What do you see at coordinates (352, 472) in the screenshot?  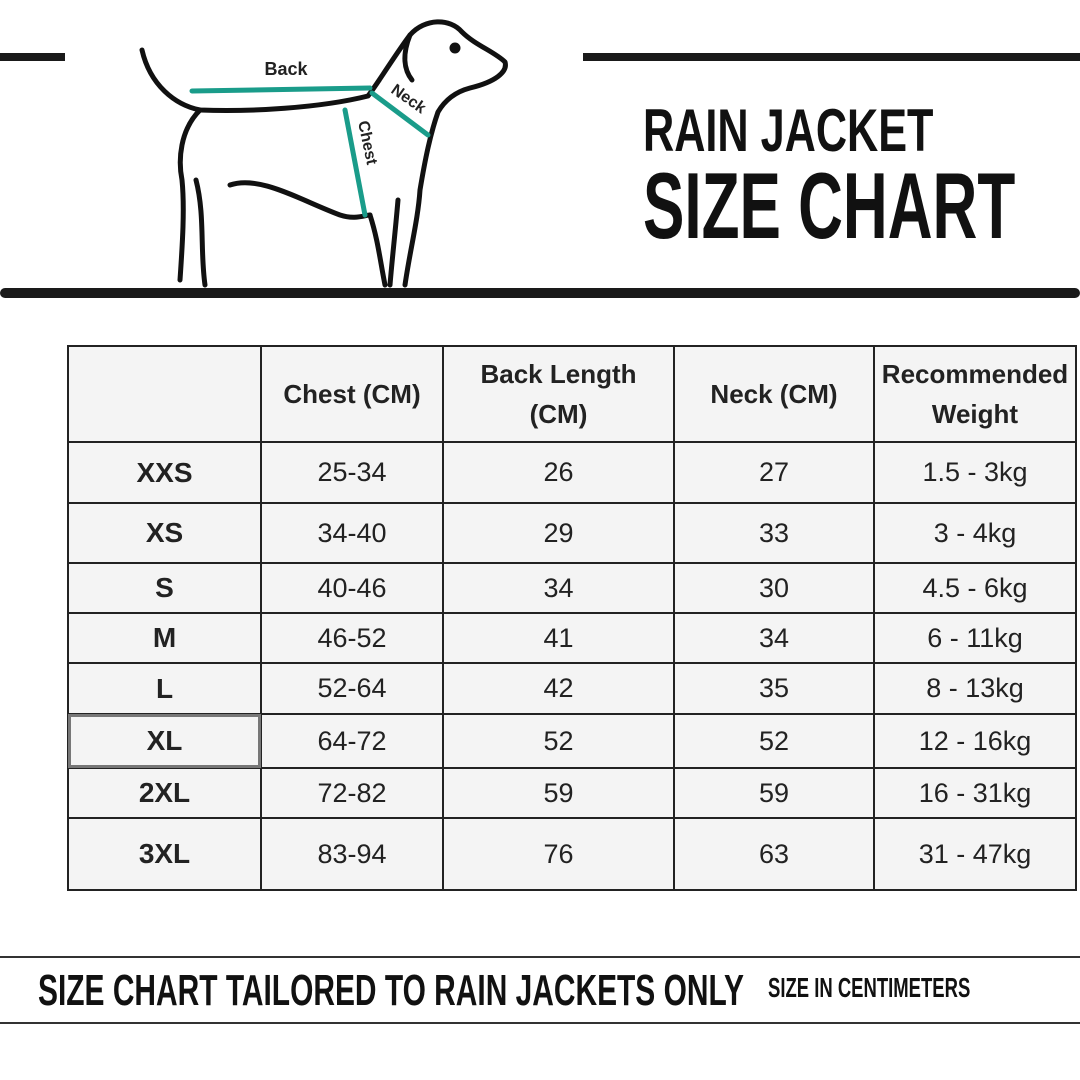 I see `cell: 25-34` at bounding box center [352, 472].